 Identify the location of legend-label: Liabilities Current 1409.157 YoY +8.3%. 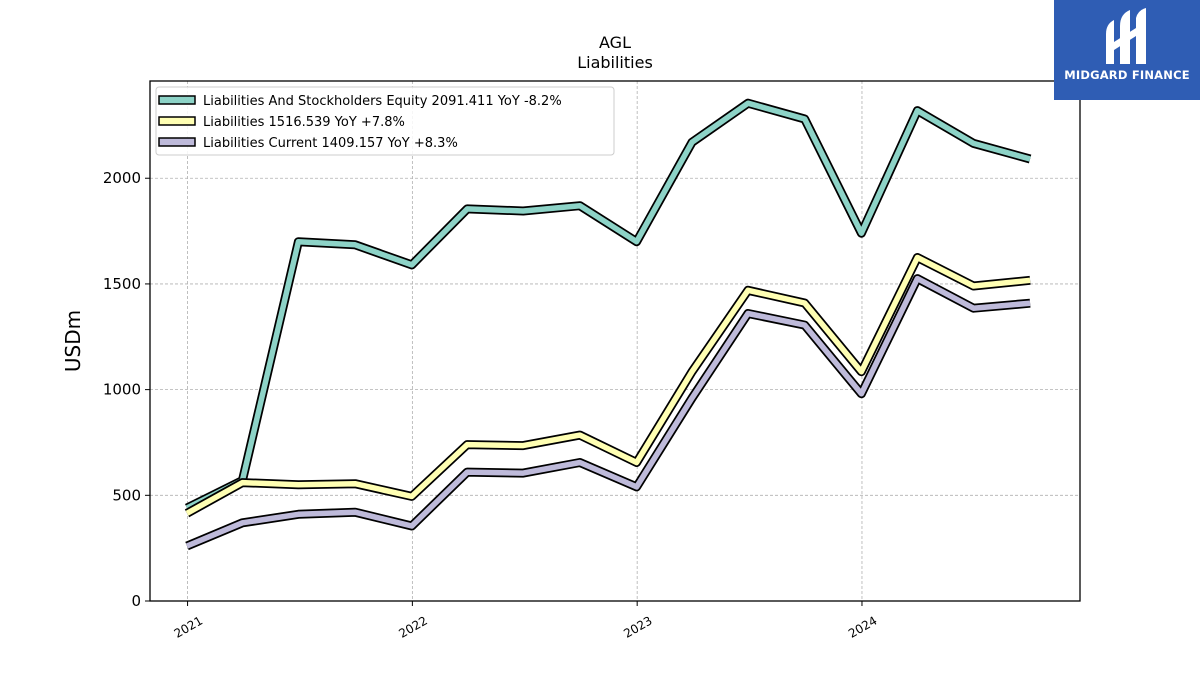
(330, 143).